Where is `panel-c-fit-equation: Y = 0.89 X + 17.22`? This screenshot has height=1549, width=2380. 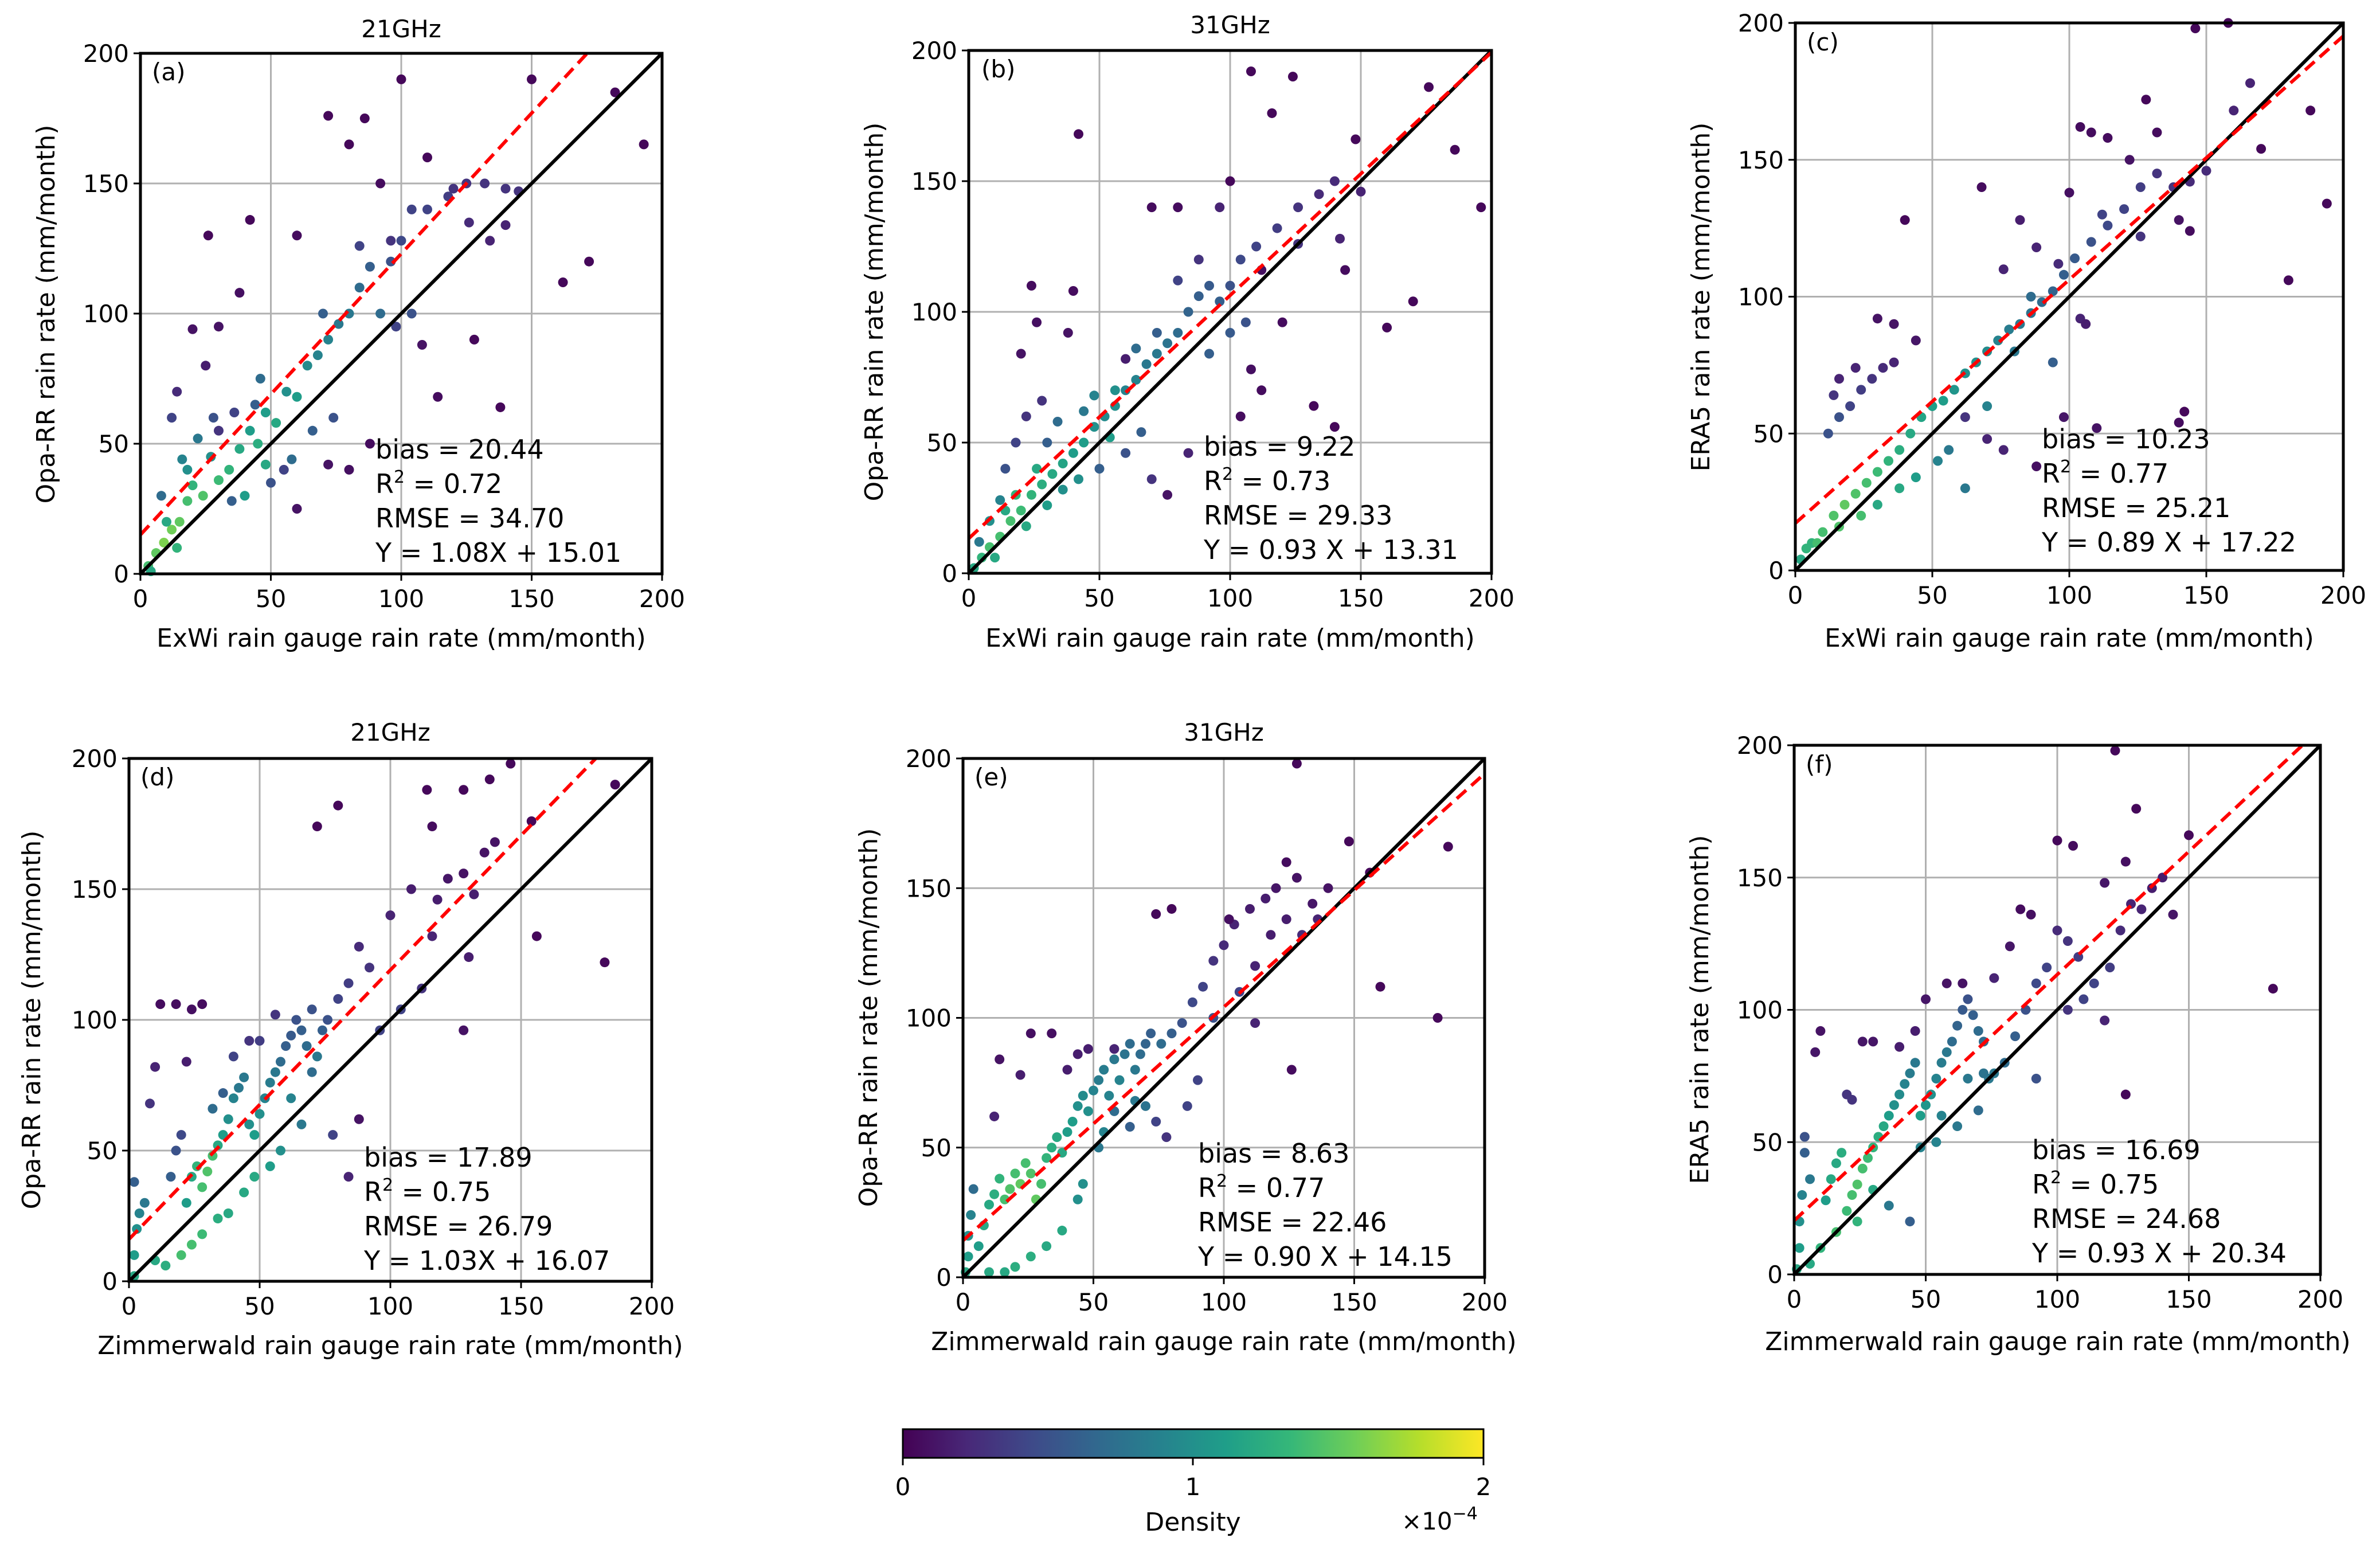
panel-c-fit-equation: Y = 0.89 X + 17.22 is located at coordinates (2168, 542).